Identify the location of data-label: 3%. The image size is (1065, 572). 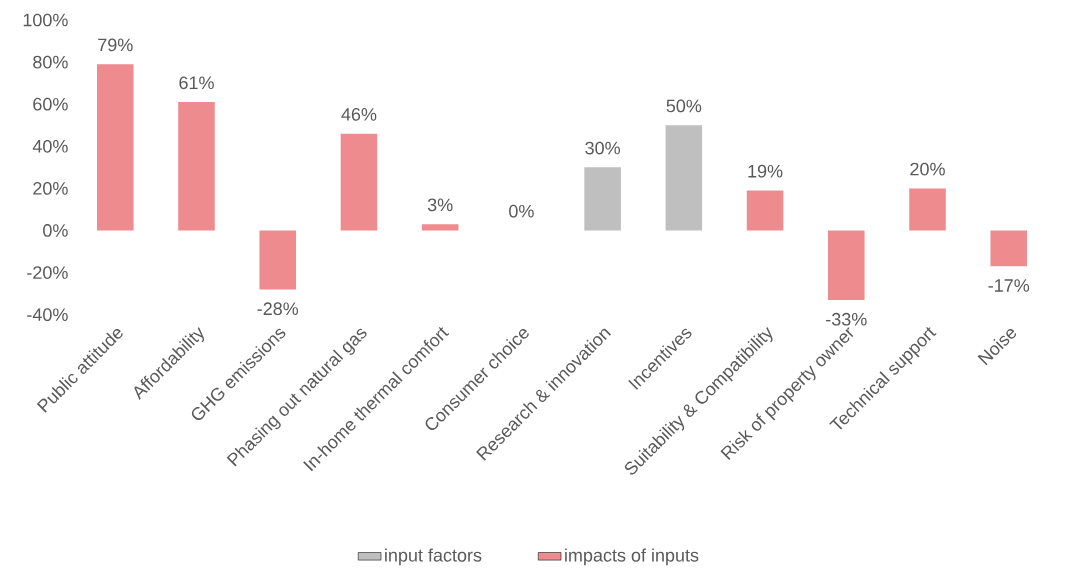
(440, 205).